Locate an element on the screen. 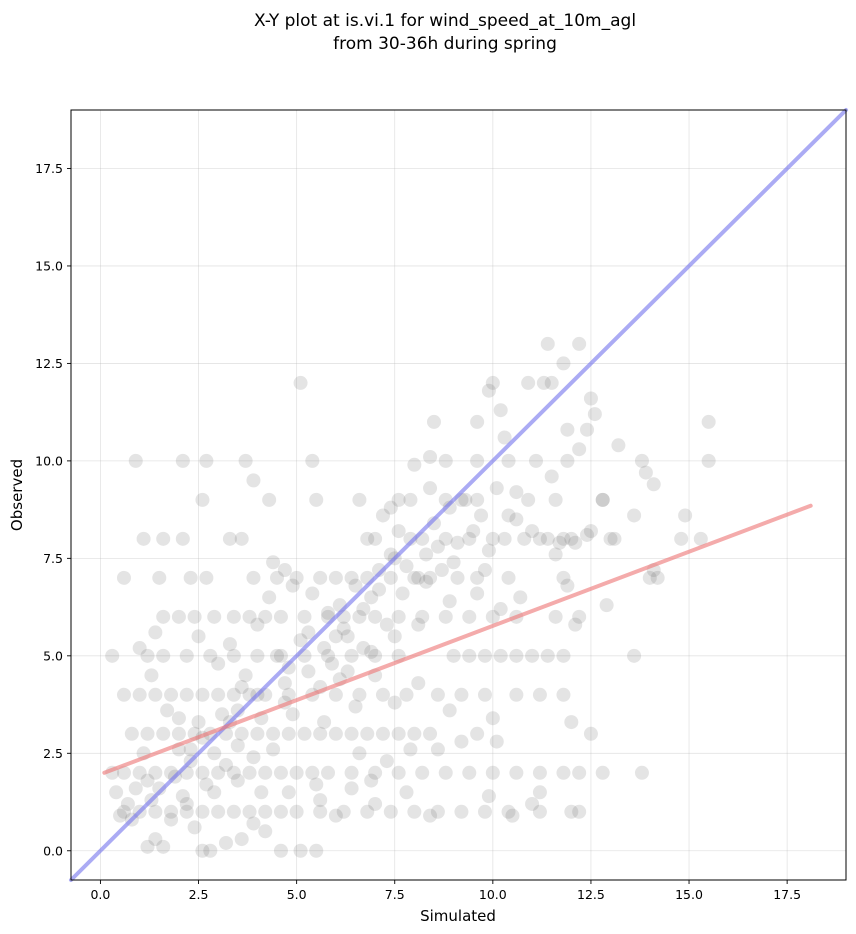 This screenshot has height=934, width=856. y-tick-label: 0.0 is located at coordinates (53, 850).